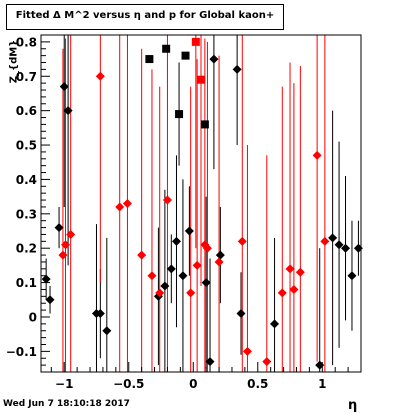 The width and height of the screenshot is (400, 414). What do you see at coordinates (66, 404) in the screenshot?
I see `timestamp: Wed Jun 7 18:10:18 2017` at bounding box center [66, 404].